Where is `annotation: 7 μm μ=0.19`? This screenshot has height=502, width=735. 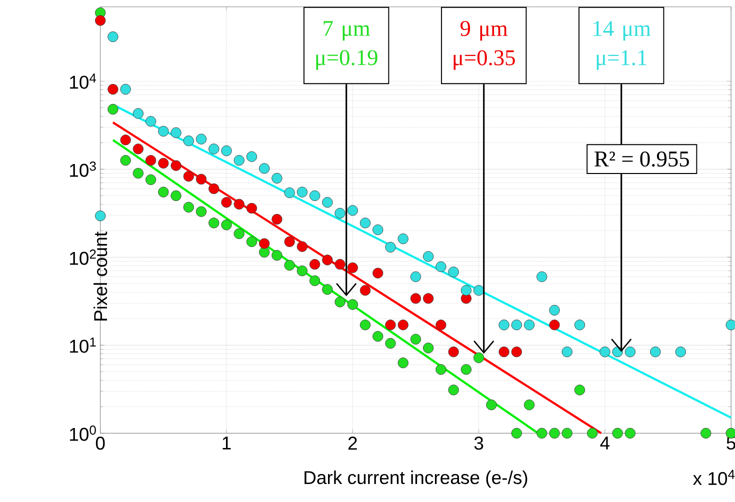
annotation: 7 μm μ=0.19 is located at coordinates (347, 45).